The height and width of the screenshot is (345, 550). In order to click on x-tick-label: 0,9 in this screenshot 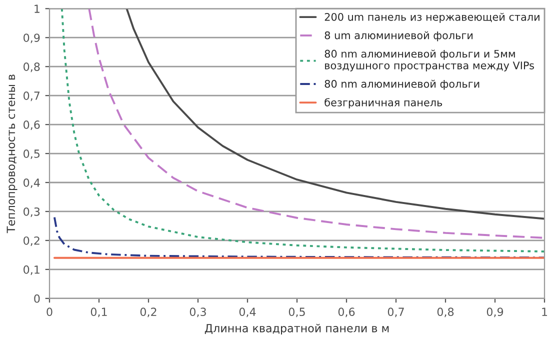, I will do `click(495, 313)`.